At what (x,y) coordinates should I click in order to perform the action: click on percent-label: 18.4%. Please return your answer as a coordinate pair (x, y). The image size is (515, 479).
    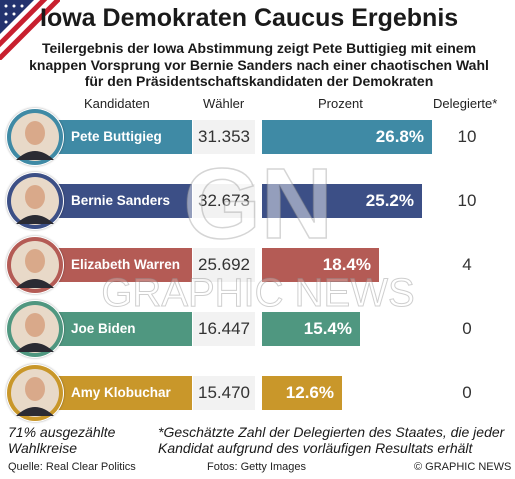
    Looking at the image, I should click on (346, 264).